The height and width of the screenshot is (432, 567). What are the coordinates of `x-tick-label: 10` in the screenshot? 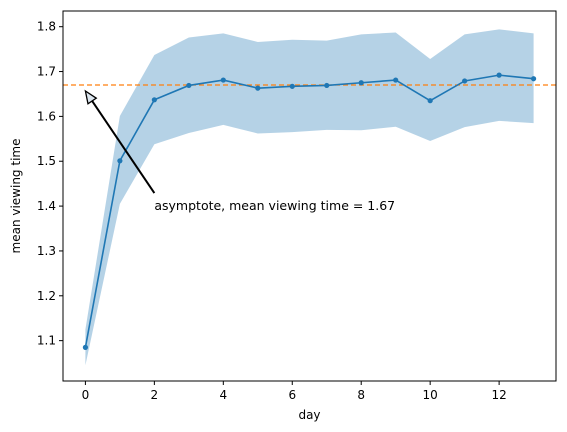 It's located at (430, 395).